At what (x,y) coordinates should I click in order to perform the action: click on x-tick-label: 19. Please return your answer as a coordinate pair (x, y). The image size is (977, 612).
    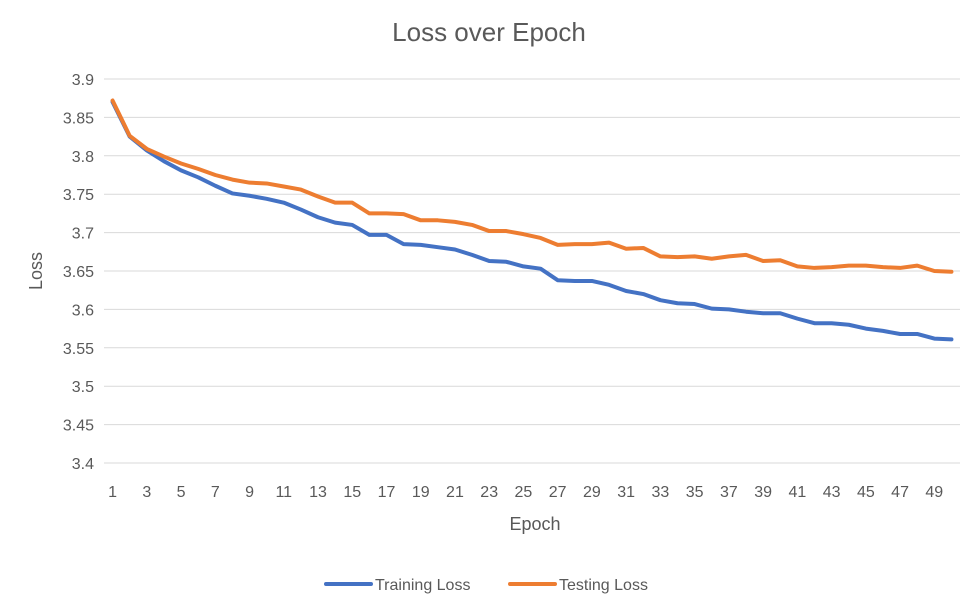
    Looking at the image, I should click on (421, 492).